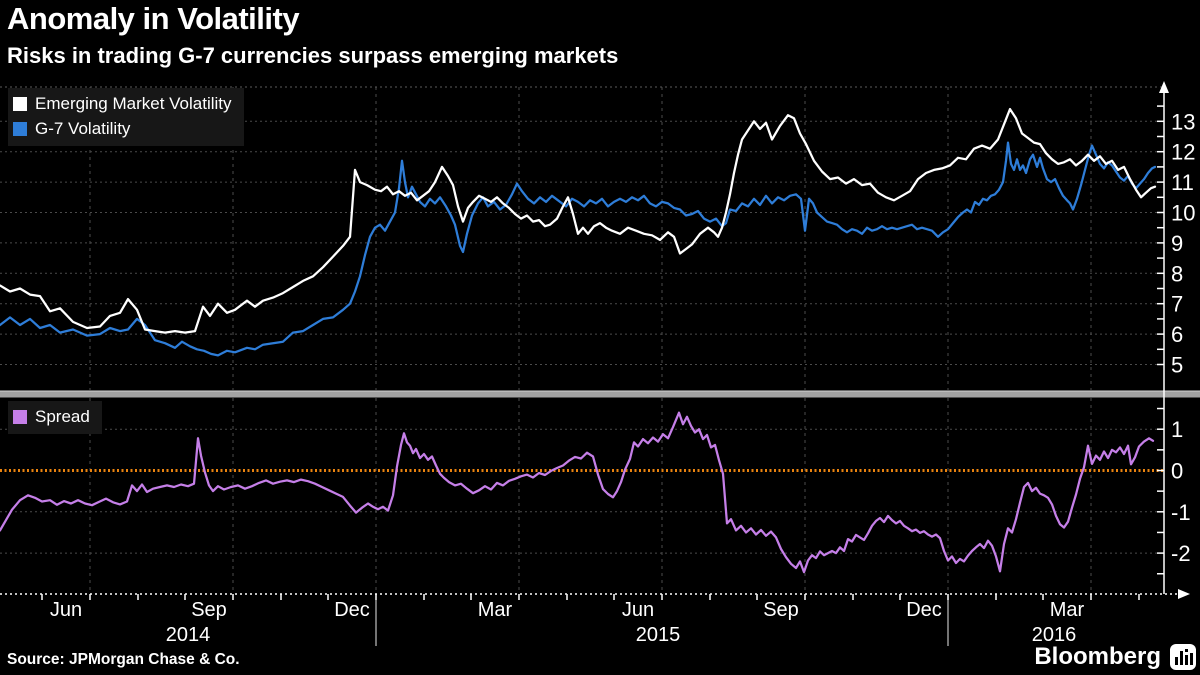 The height and width of the screenshot is (675, 1200). I want to click on y-tick-label-vol: 10, so click(1183, 213).